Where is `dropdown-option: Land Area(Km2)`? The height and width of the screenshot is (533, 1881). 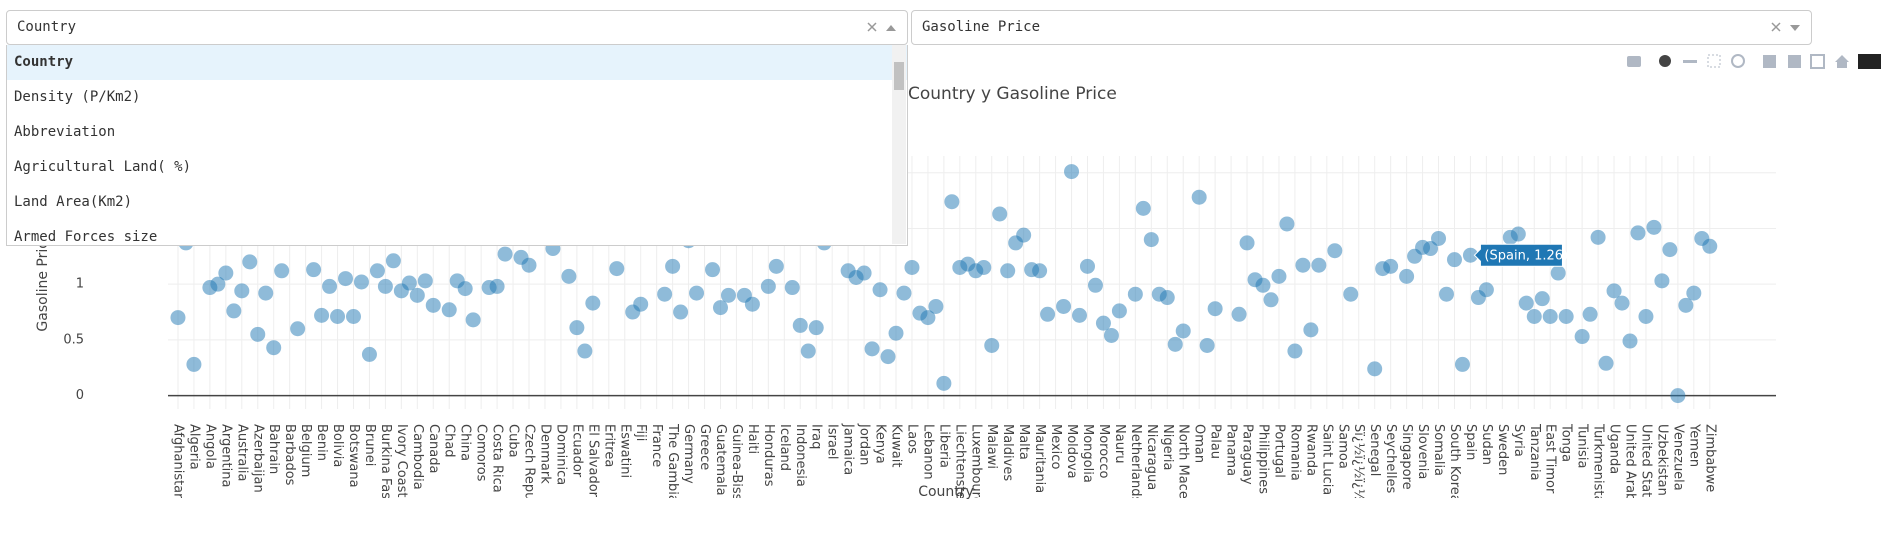 dropdown-option: Land Area(Km2) is located at coordinates (73, 202).